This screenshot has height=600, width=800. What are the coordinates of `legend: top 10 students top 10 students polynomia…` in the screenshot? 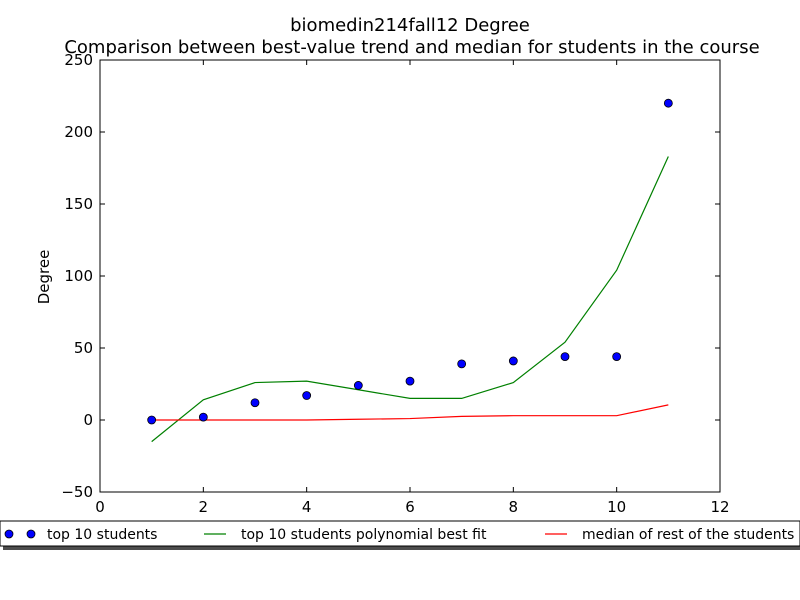 It's located at (400, 535).